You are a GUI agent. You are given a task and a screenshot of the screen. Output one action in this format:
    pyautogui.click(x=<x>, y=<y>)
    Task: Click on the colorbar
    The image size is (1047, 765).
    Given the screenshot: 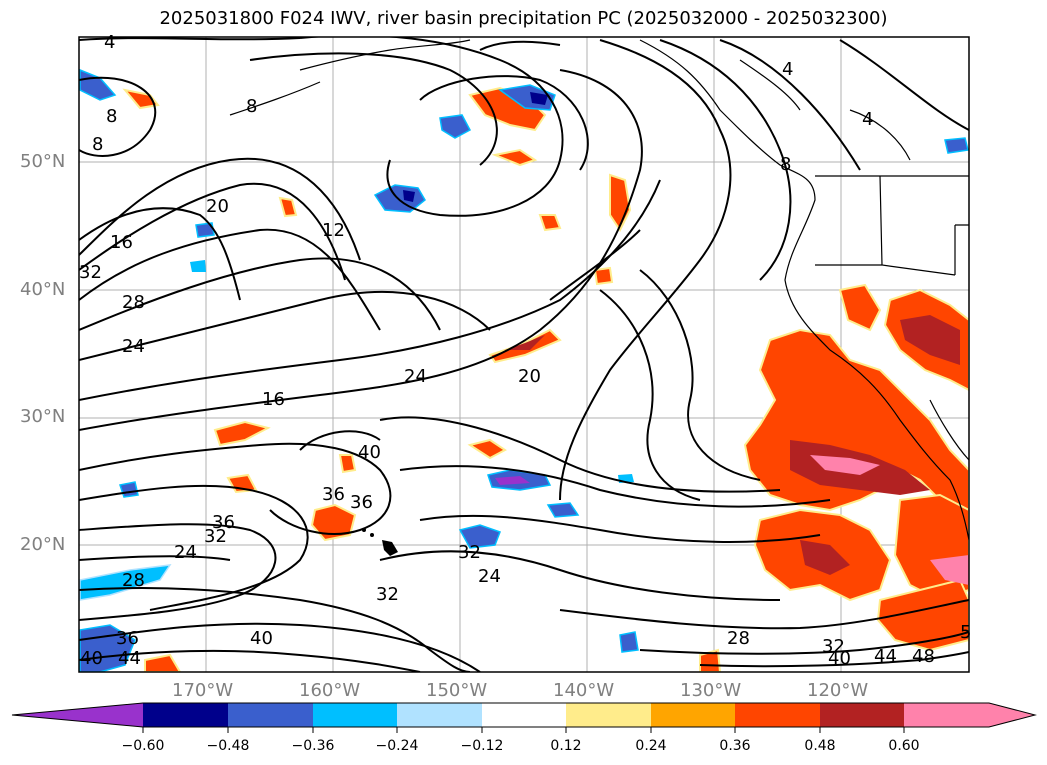 What is the action you would take?
    pyautogui.click(x=524, y=717)
    